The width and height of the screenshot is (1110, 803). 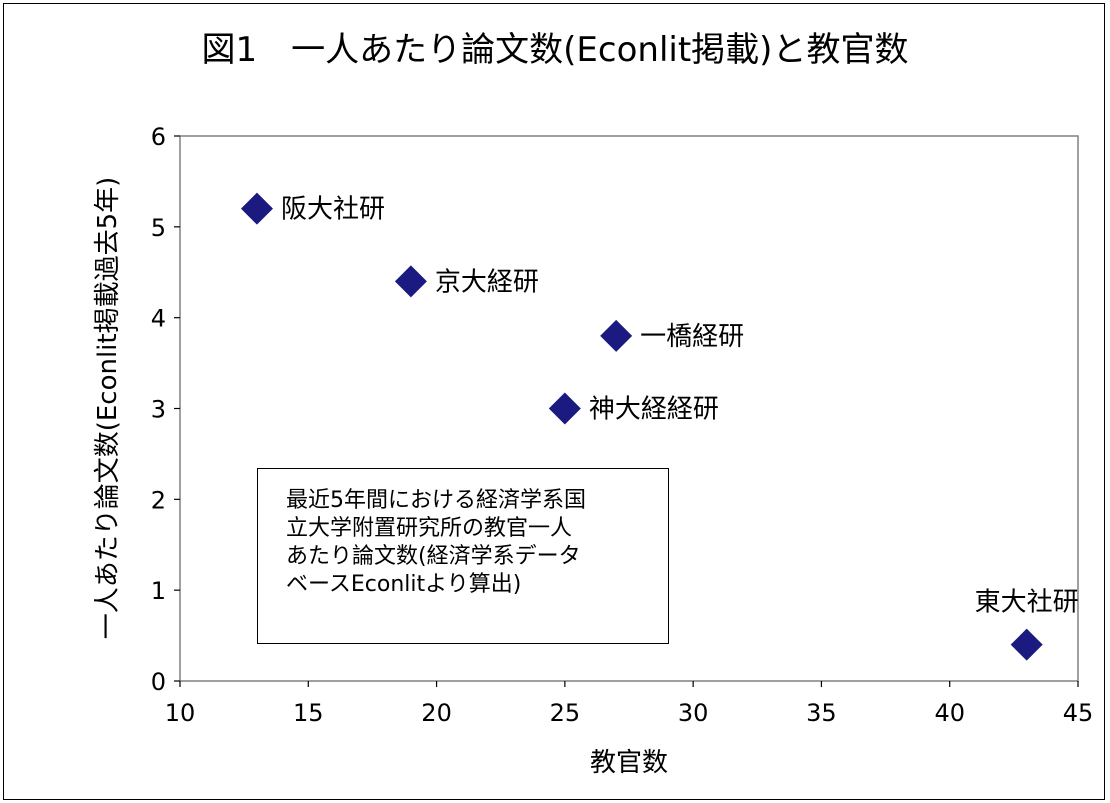 I want to click on y-axis-ticks: 0 1 2 3 4 5 6, so click(x=165, y=409).